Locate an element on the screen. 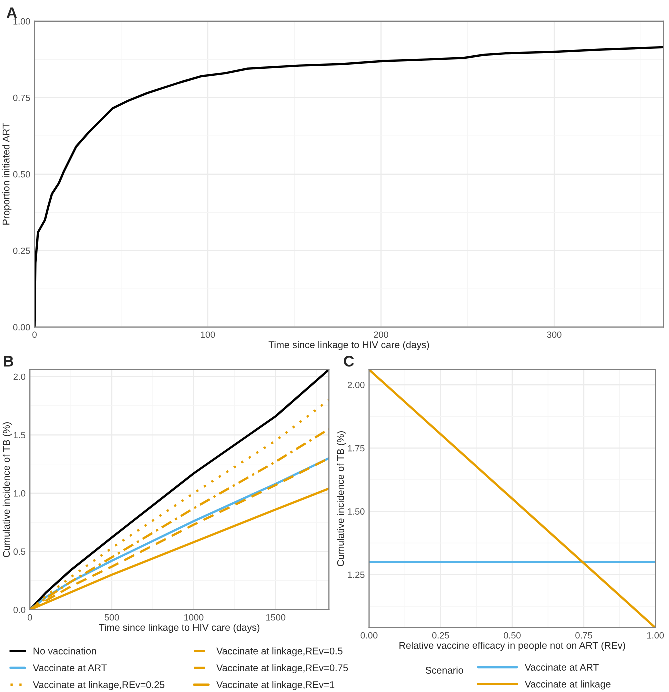 This screenshot has height=692, width=669. y-tick-label: 0.25 is located at coordinates (21, 251).